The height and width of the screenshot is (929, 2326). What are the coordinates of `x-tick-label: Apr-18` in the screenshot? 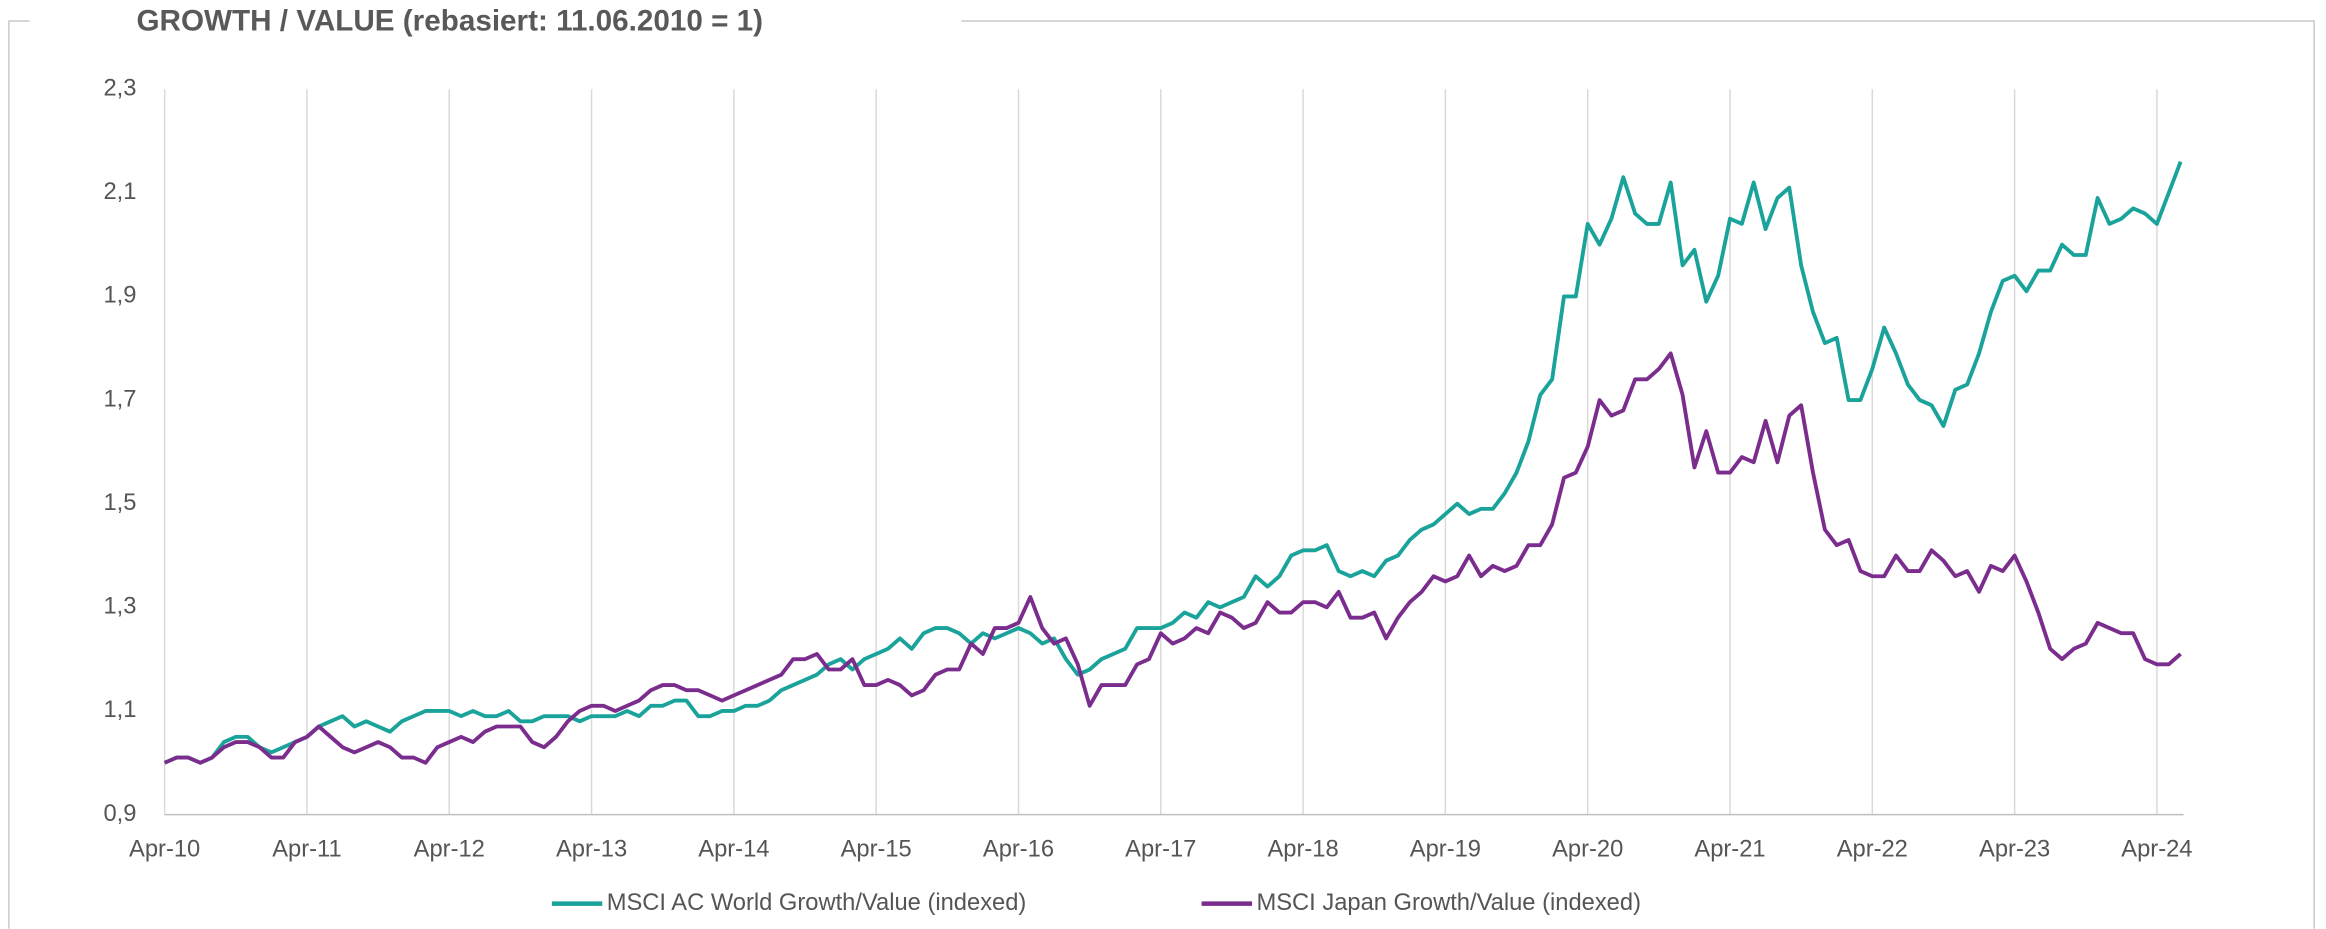 It's located at (1302, 849).